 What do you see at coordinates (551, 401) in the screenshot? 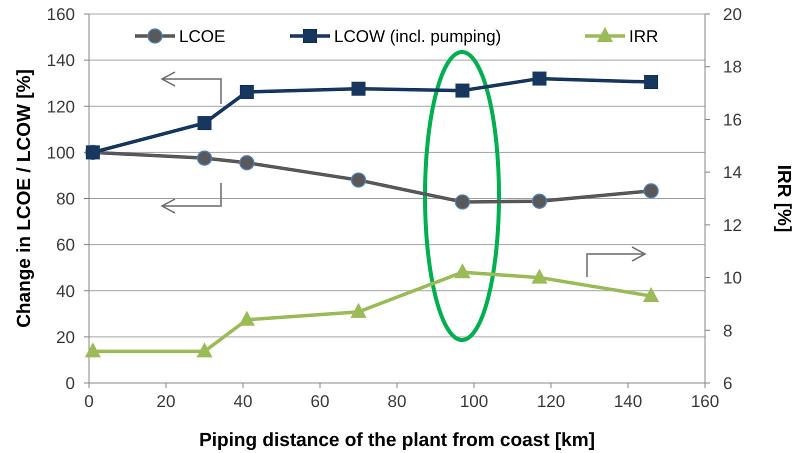
I see `x-tick-label: 120` at bounding box center [551, 401].